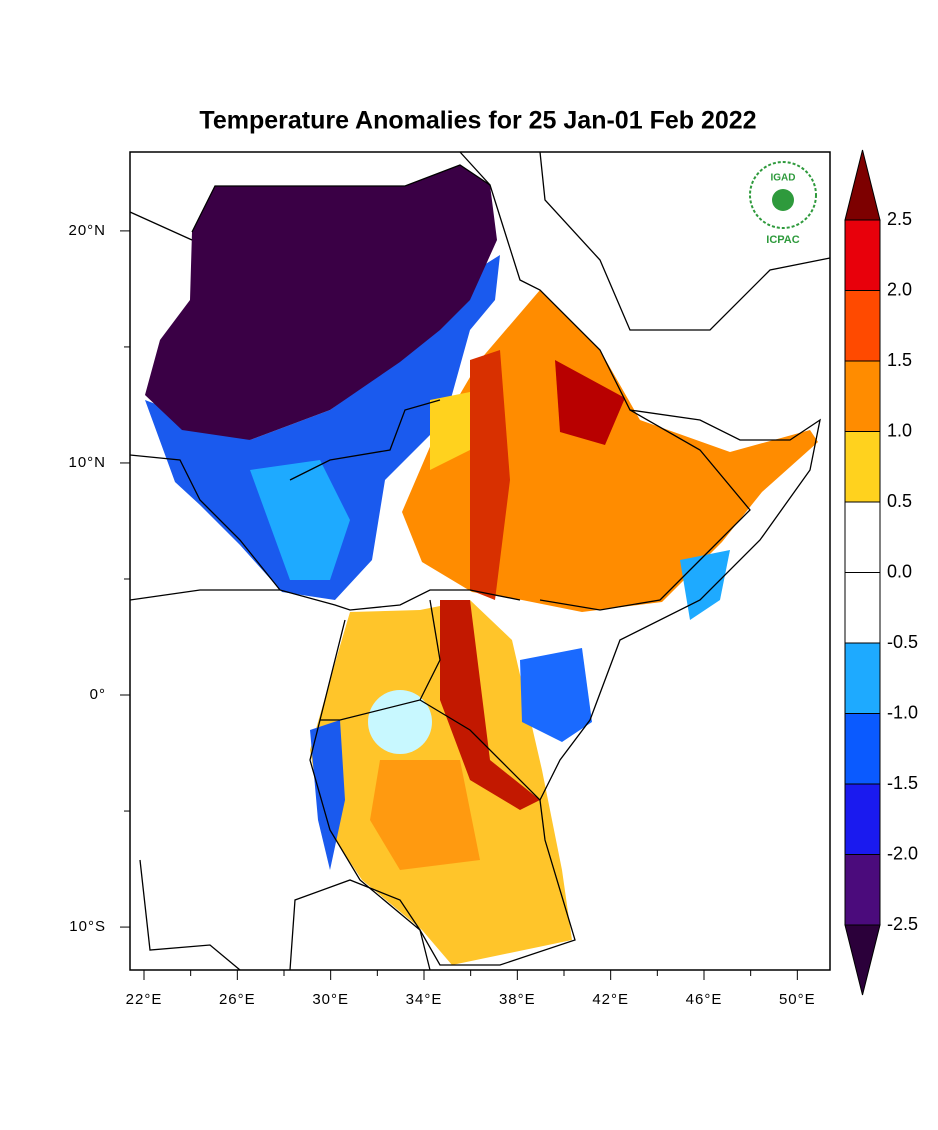  What do you see at coordinates (424, 999) in the screenshot?
I see `x-tick-label: 34°E` at bounding box center [424, 999].